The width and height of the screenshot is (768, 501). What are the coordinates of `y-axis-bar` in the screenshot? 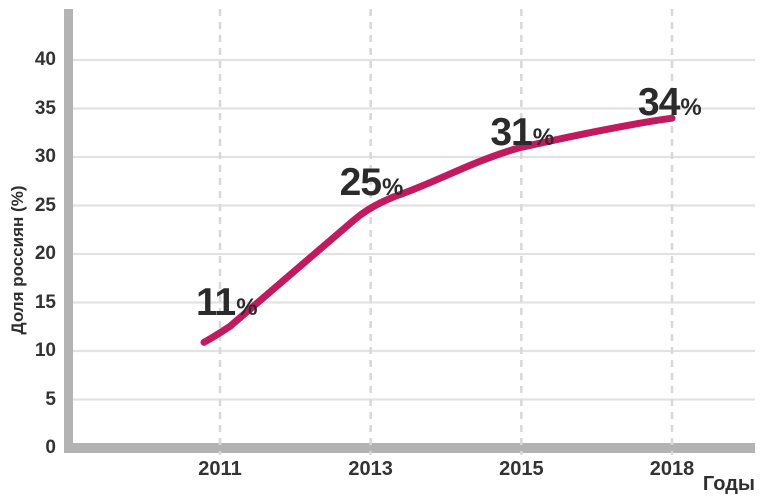 It's located at (68, 231).